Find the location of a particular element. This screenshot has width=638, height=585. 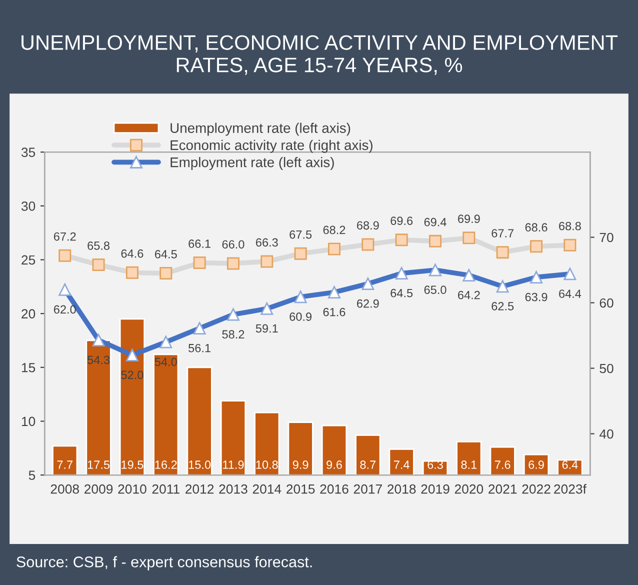

x-tick-label: 2018 is located at coordinates (402, 489).